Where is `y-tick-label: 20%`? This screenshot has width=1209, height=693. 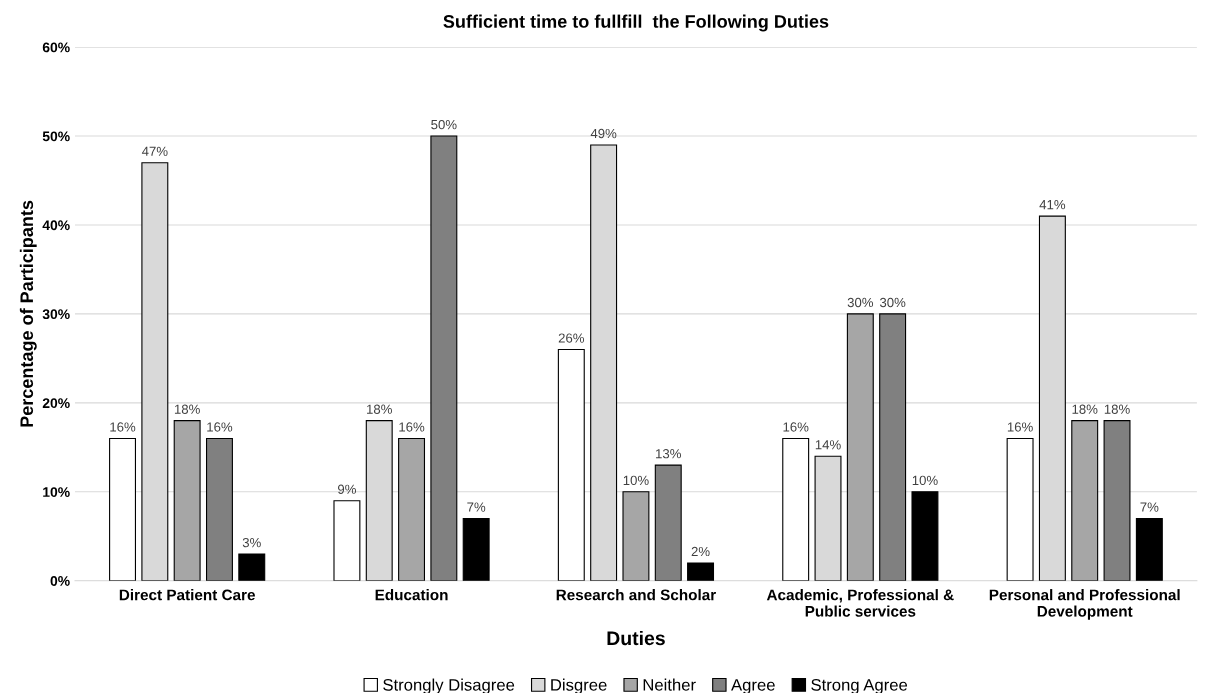
y-tick-label: 20% is located at coordinates (56, 403).